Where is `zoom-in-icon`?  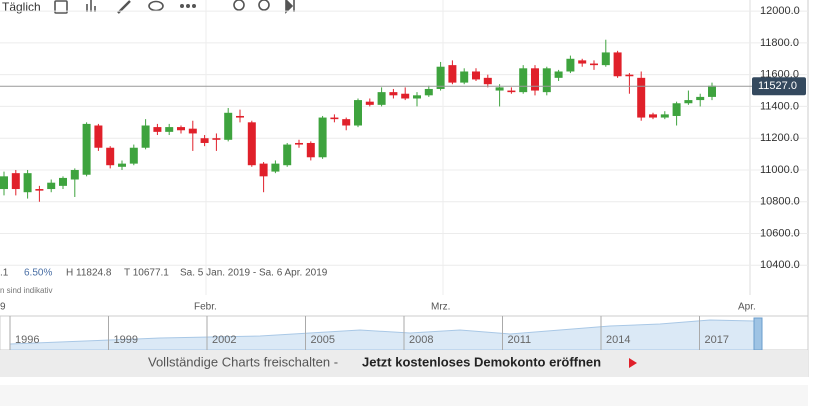 zoom-in-icon is located at coordinates (264, 5).